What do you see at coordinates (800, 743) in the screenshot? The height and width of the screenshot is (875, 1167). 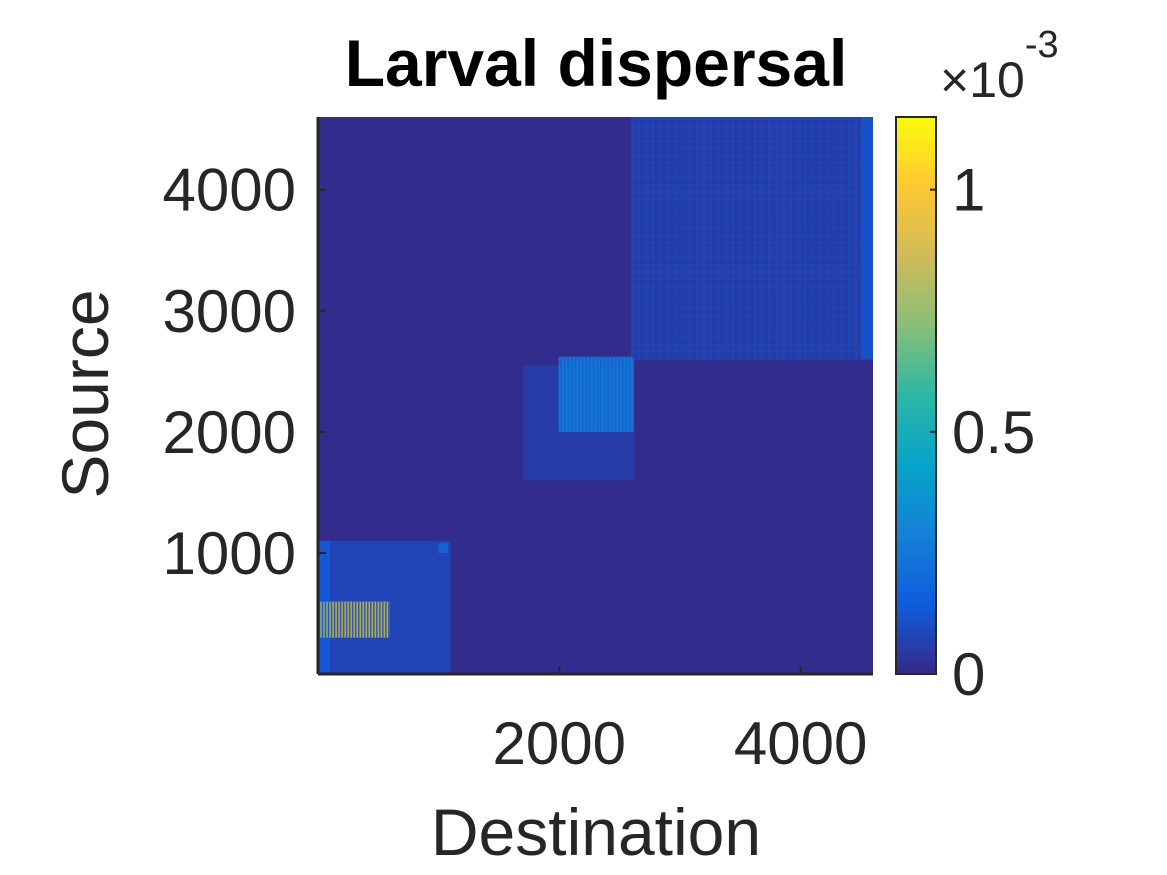 I see `x-tick-label: 4000` at bounding box center [800, 743].